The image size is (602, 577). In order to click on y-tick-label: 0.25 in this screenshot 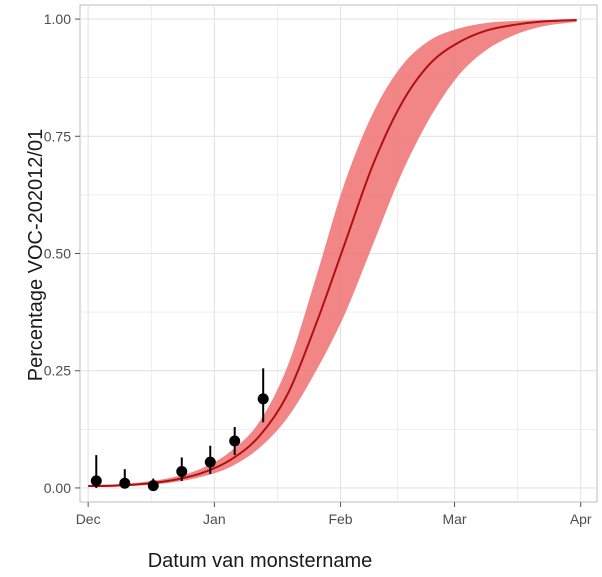, I will do `click(57, 371)`.